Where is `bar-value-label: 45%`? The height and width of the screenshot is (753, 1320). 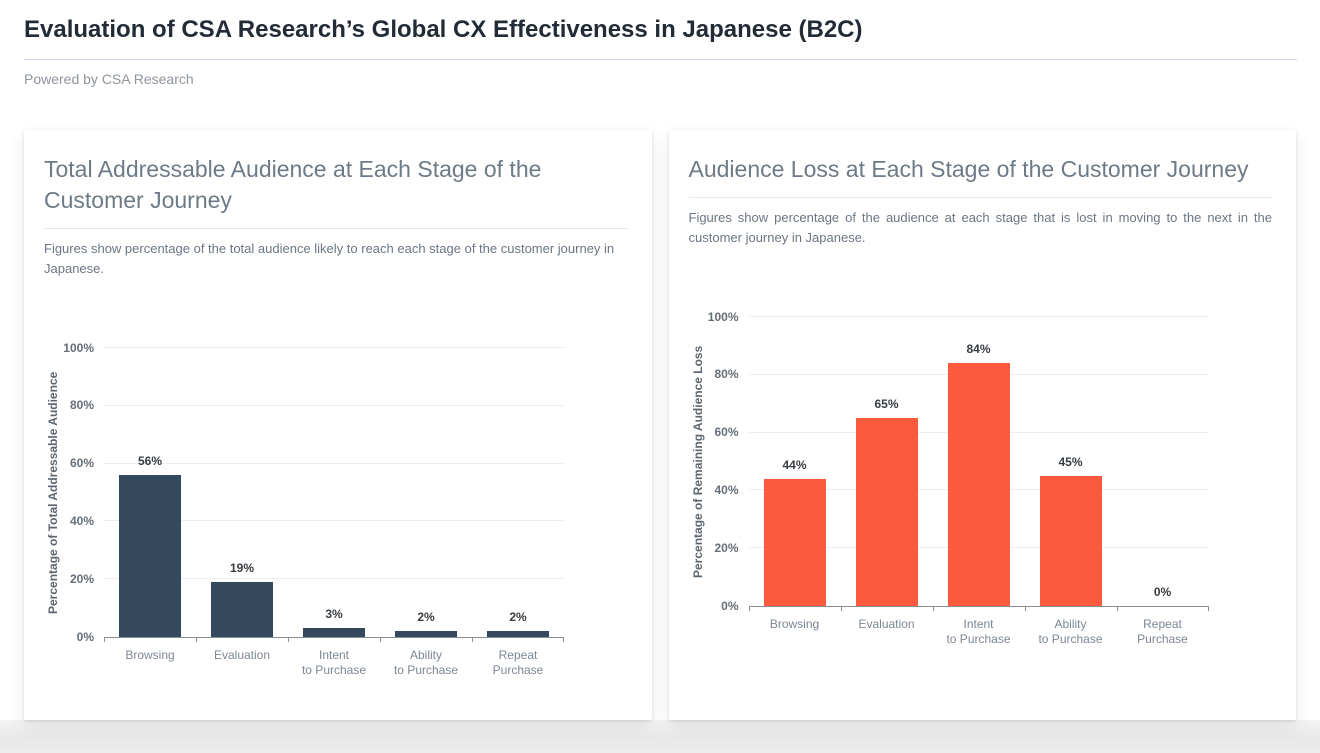
bar-value-label: 45% is located at coordinates (1070, 461).